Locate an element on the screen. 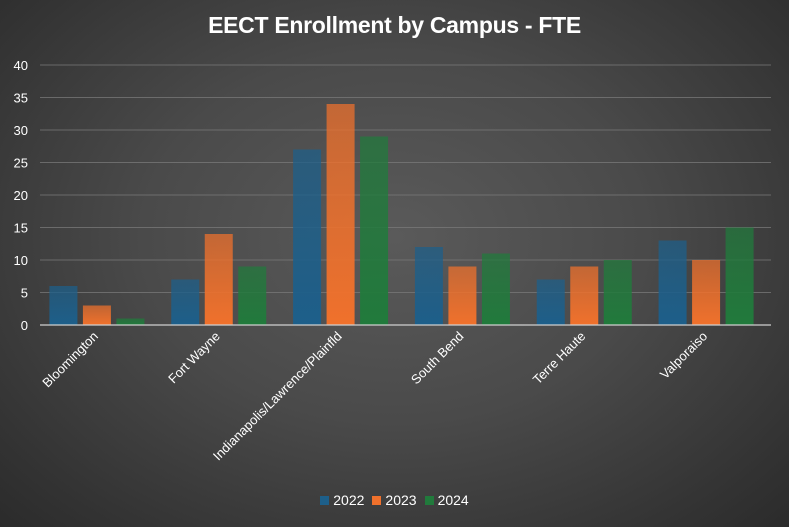 This screenshot has width=789, height=527. legend-item: 2023 is located at coordinates (394, 500).